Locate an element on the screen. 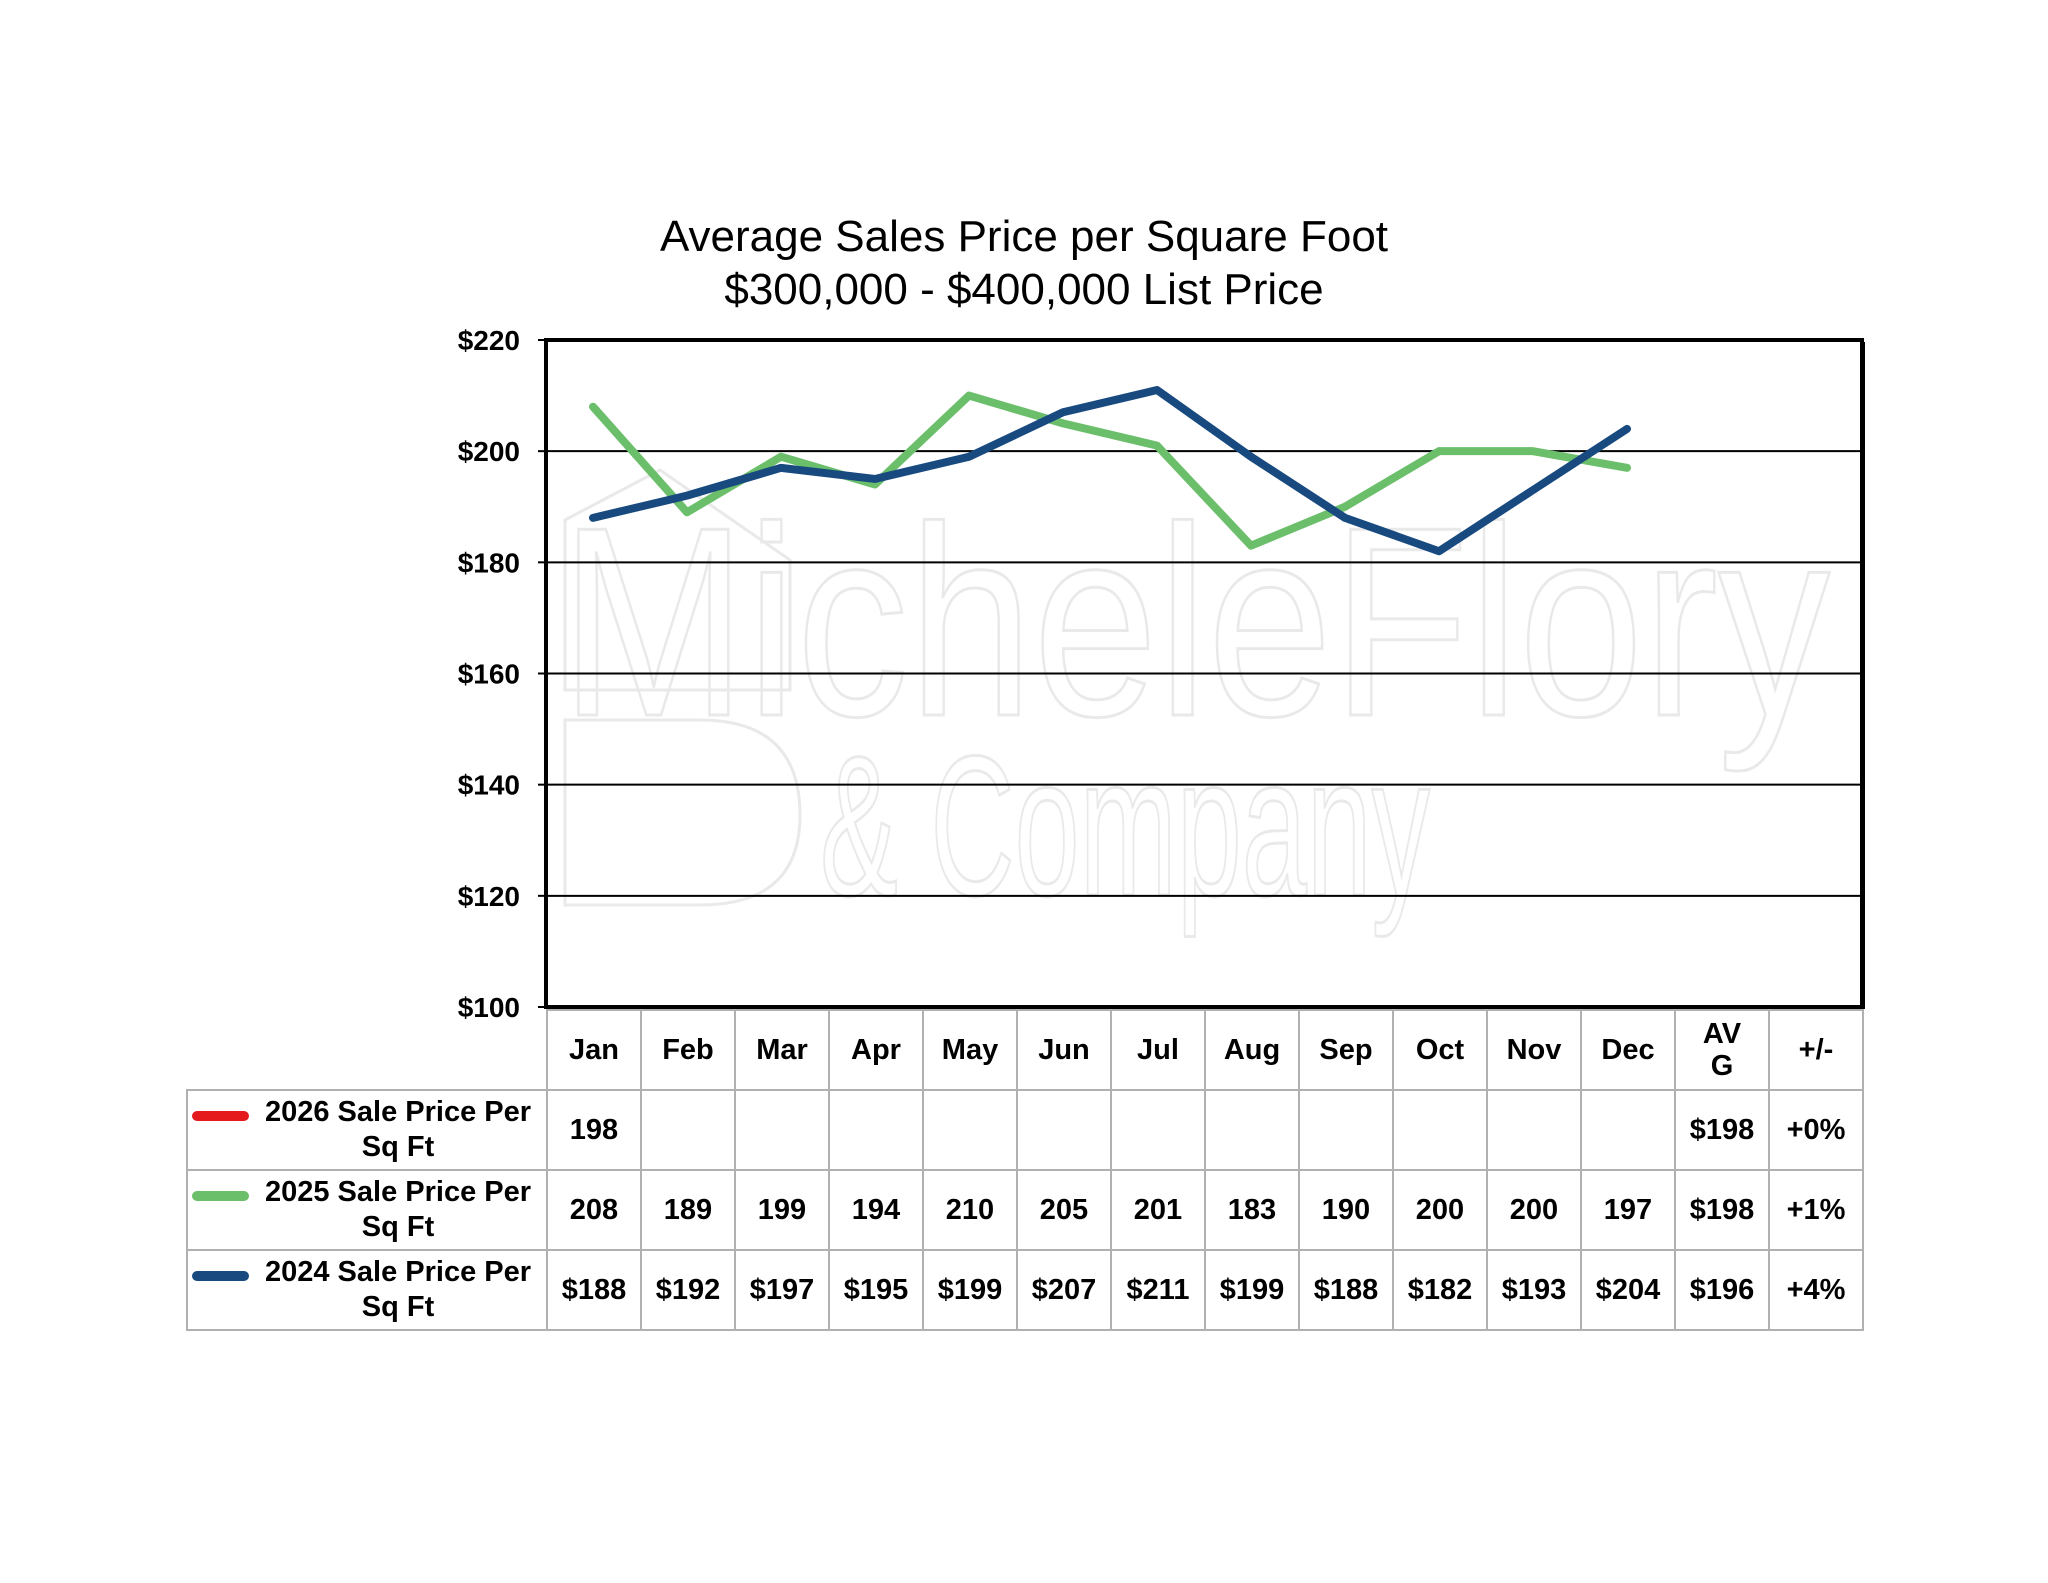 This screenshot has width=2048, height=1583. x-category-label: Oct is located at coordinates (1440, 1050).